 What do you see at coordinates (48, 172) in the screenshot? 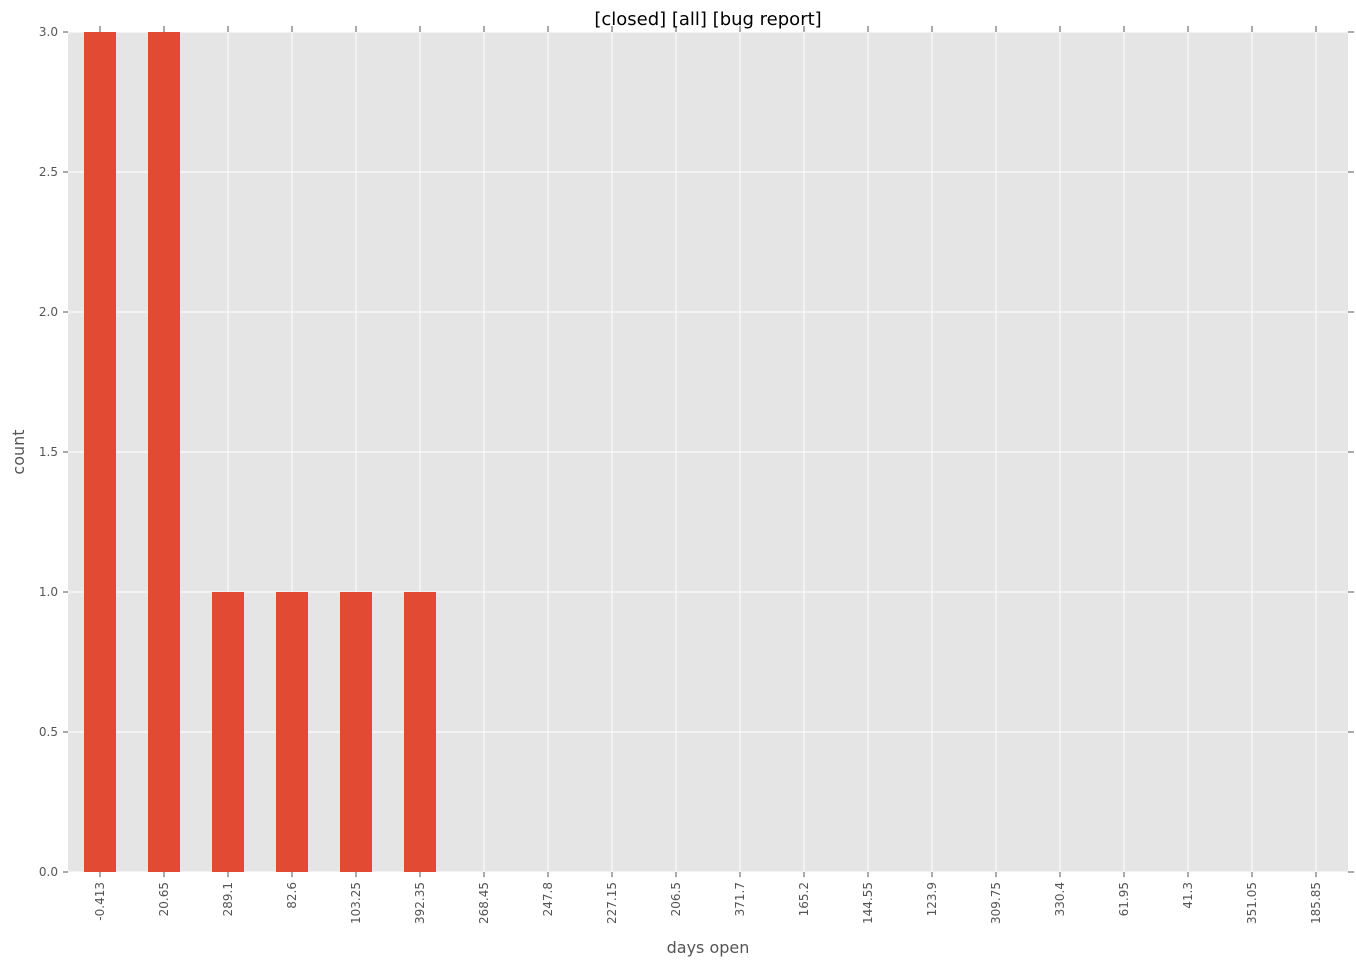
I see `y-tick-label: 2.5` at bounding box center [48, 172].